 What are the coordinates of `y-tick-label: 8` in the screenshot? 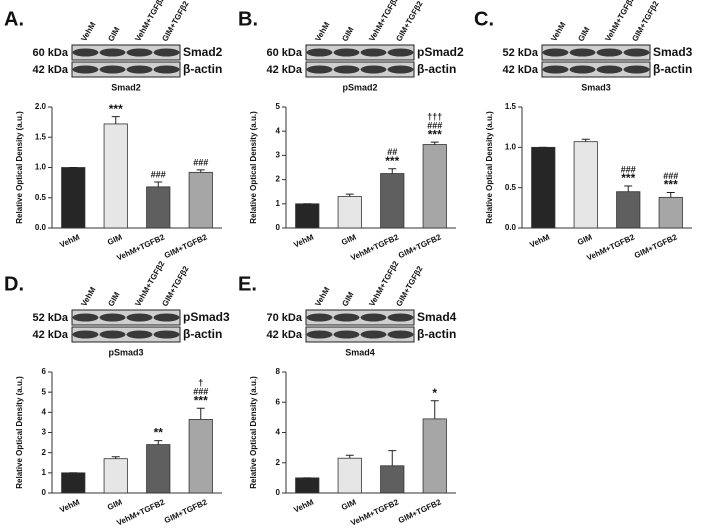 It's located at (278, 371).